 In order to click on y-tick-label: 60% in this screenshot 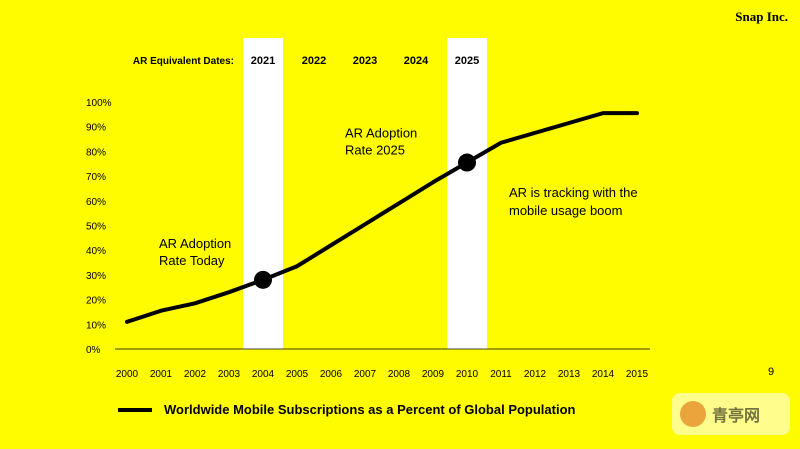, I will do `click(96, 202)`.